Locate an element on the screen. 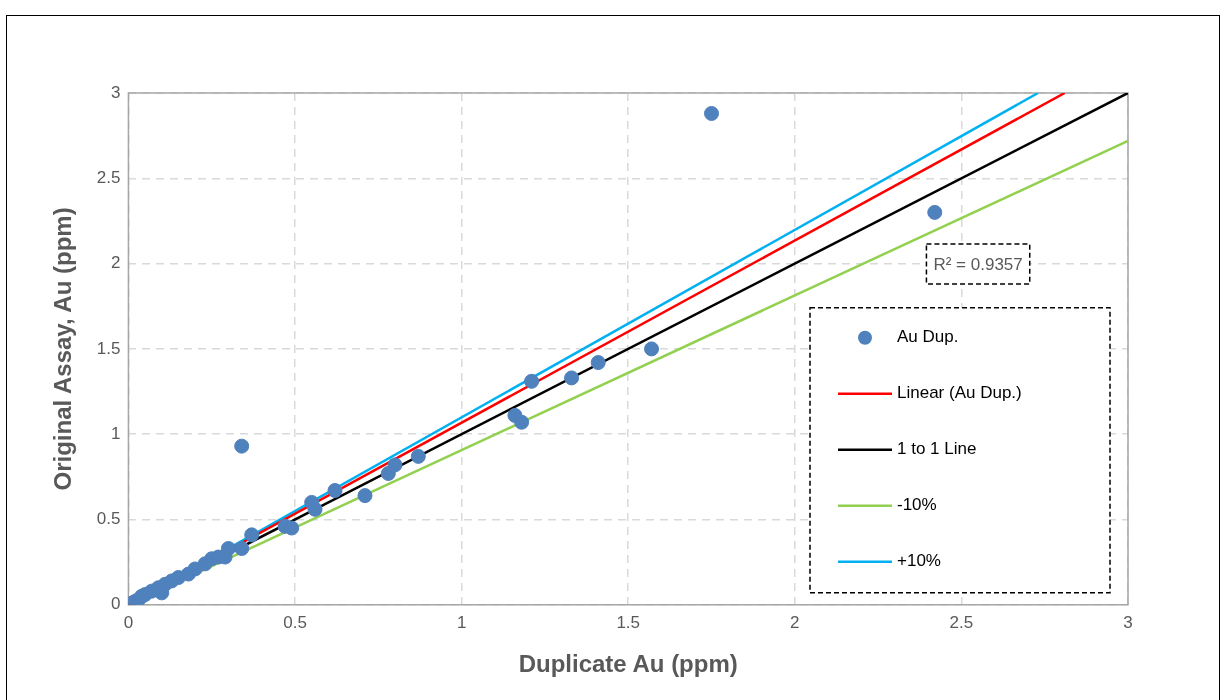  legend-label: 1 to 1 Line is located at coordinates (937, 449).